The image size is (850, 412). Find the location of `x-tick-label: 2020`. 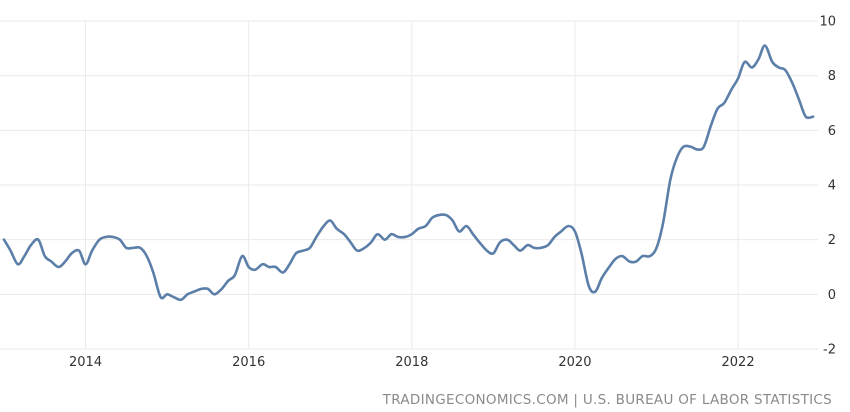

x-tick-label: 2020 is located at coordinates (574, 362).